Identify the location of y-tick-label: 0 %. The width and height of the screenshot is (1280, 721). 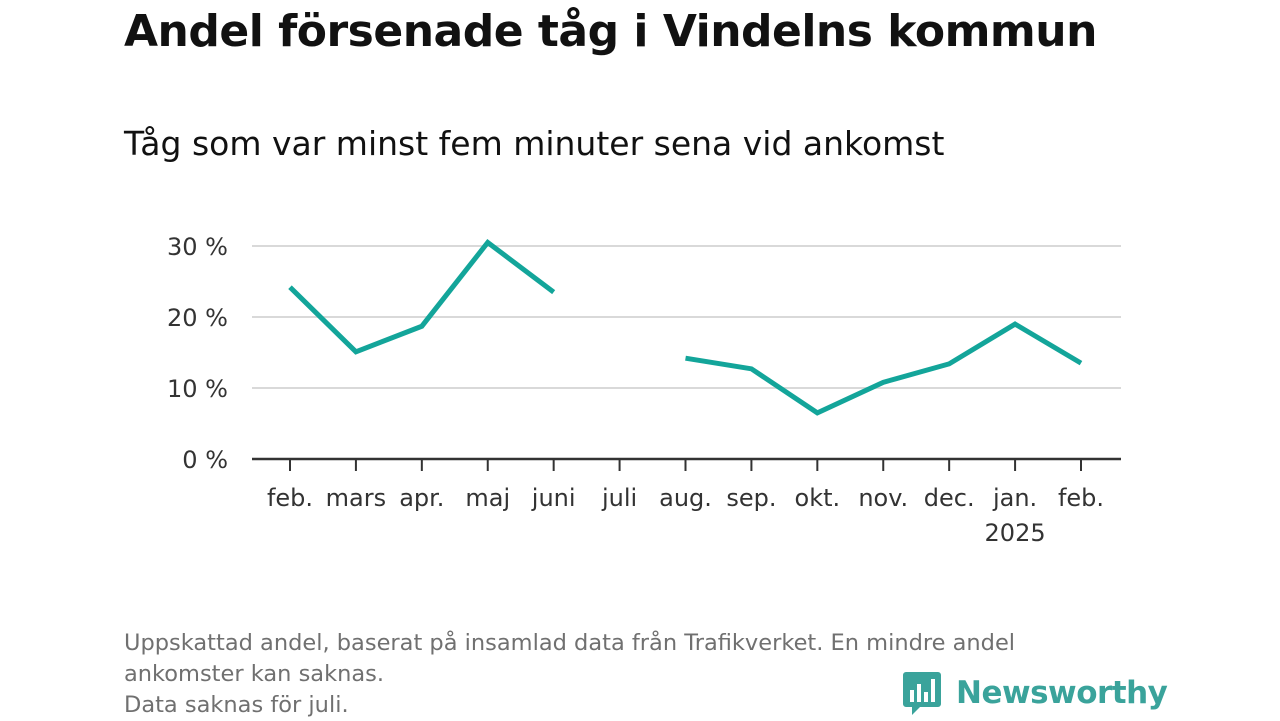
(205, 460).